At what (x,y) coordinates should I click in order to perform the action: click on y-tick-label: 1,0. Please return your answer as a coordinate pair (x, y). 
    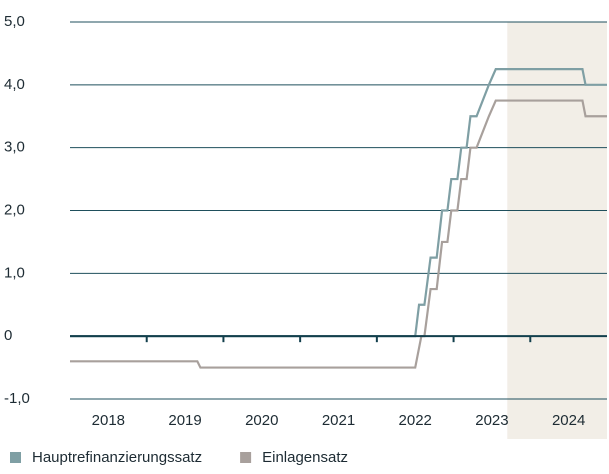
    Looking at the image, I should click on (14, 272).